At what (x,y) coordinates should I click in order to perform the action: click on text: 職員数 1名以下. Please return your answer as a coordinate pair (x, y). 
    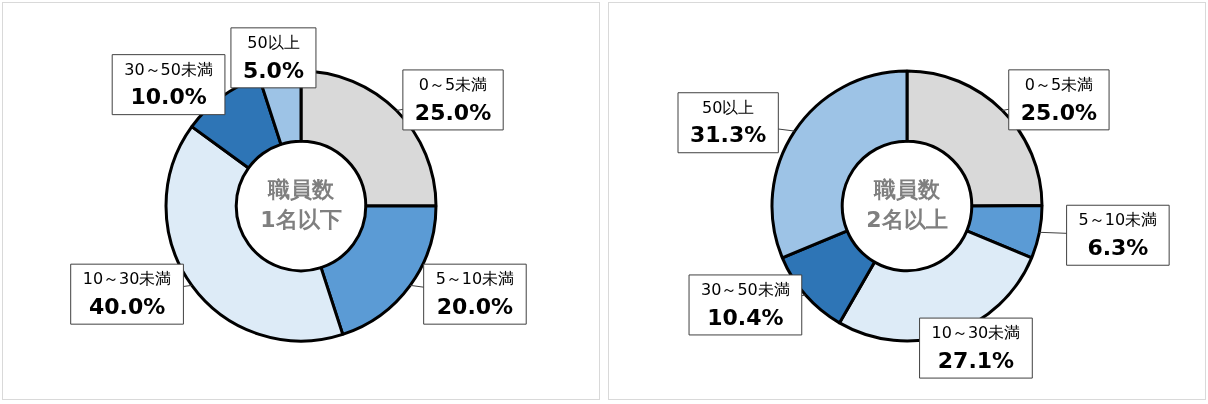
    Looking at the image, I should click on (301, 204).